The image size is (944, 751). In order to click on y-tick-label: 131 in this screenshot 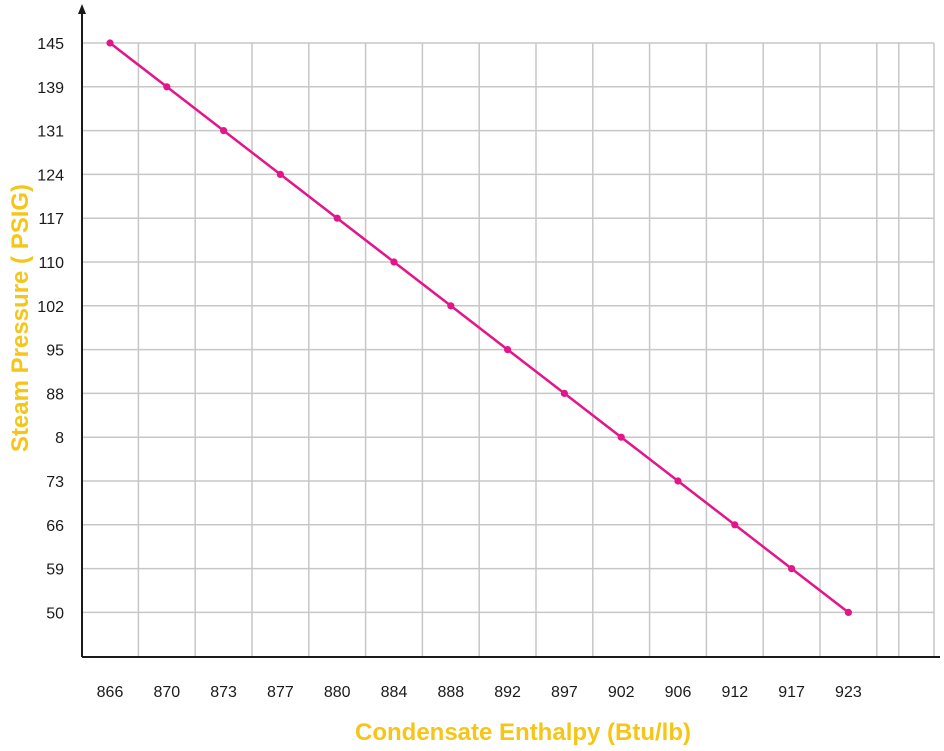, I will do `click(50, 132)`.